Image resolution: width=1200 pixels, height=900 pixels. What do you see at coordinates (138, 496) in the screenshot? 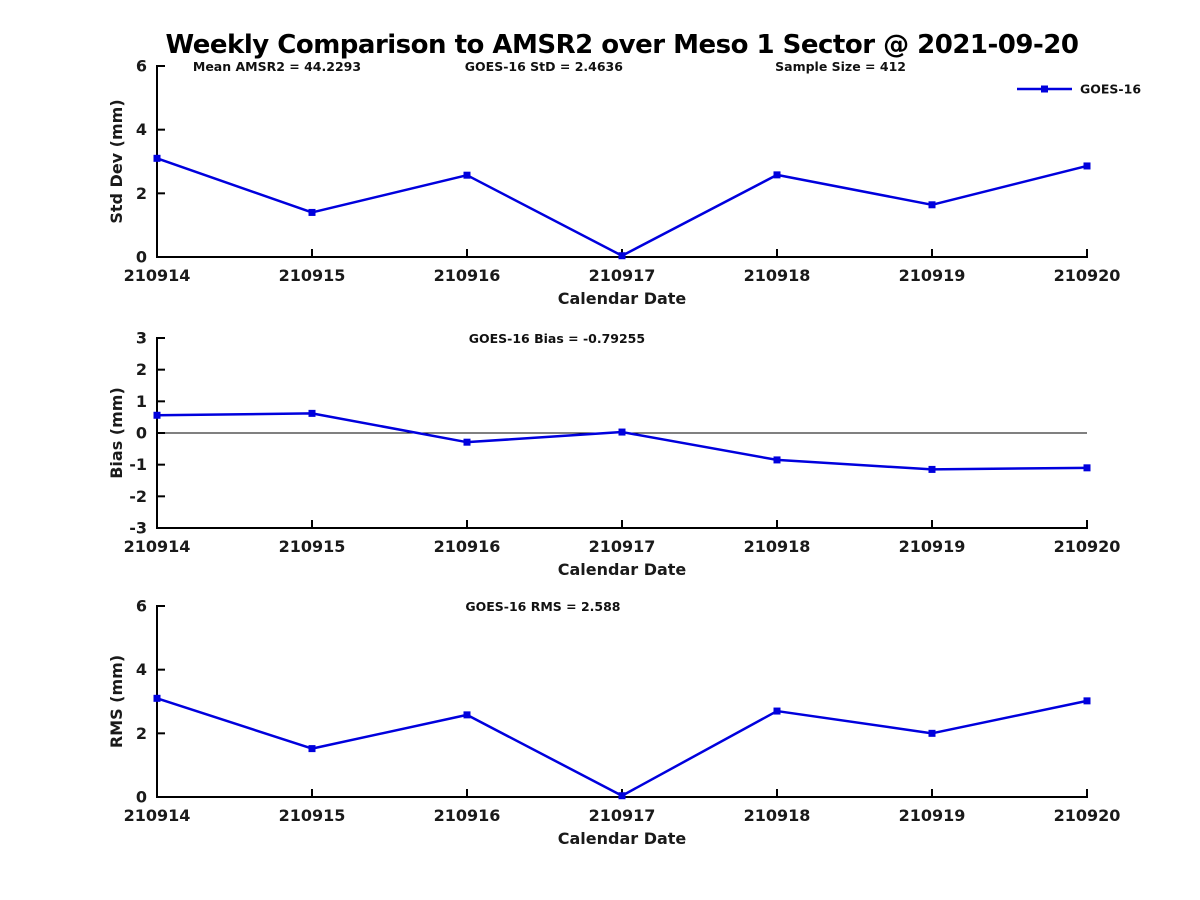
I see `y-tick-label: -2` at bounding box center [138, 496].